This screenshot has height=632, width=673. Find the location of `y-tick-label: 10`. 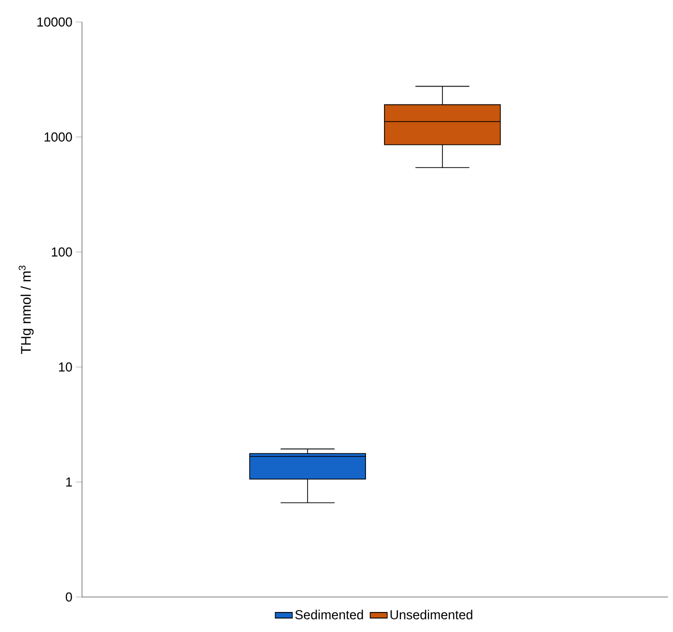

y-tick-label: 10 is located at coordinates (65, 367).